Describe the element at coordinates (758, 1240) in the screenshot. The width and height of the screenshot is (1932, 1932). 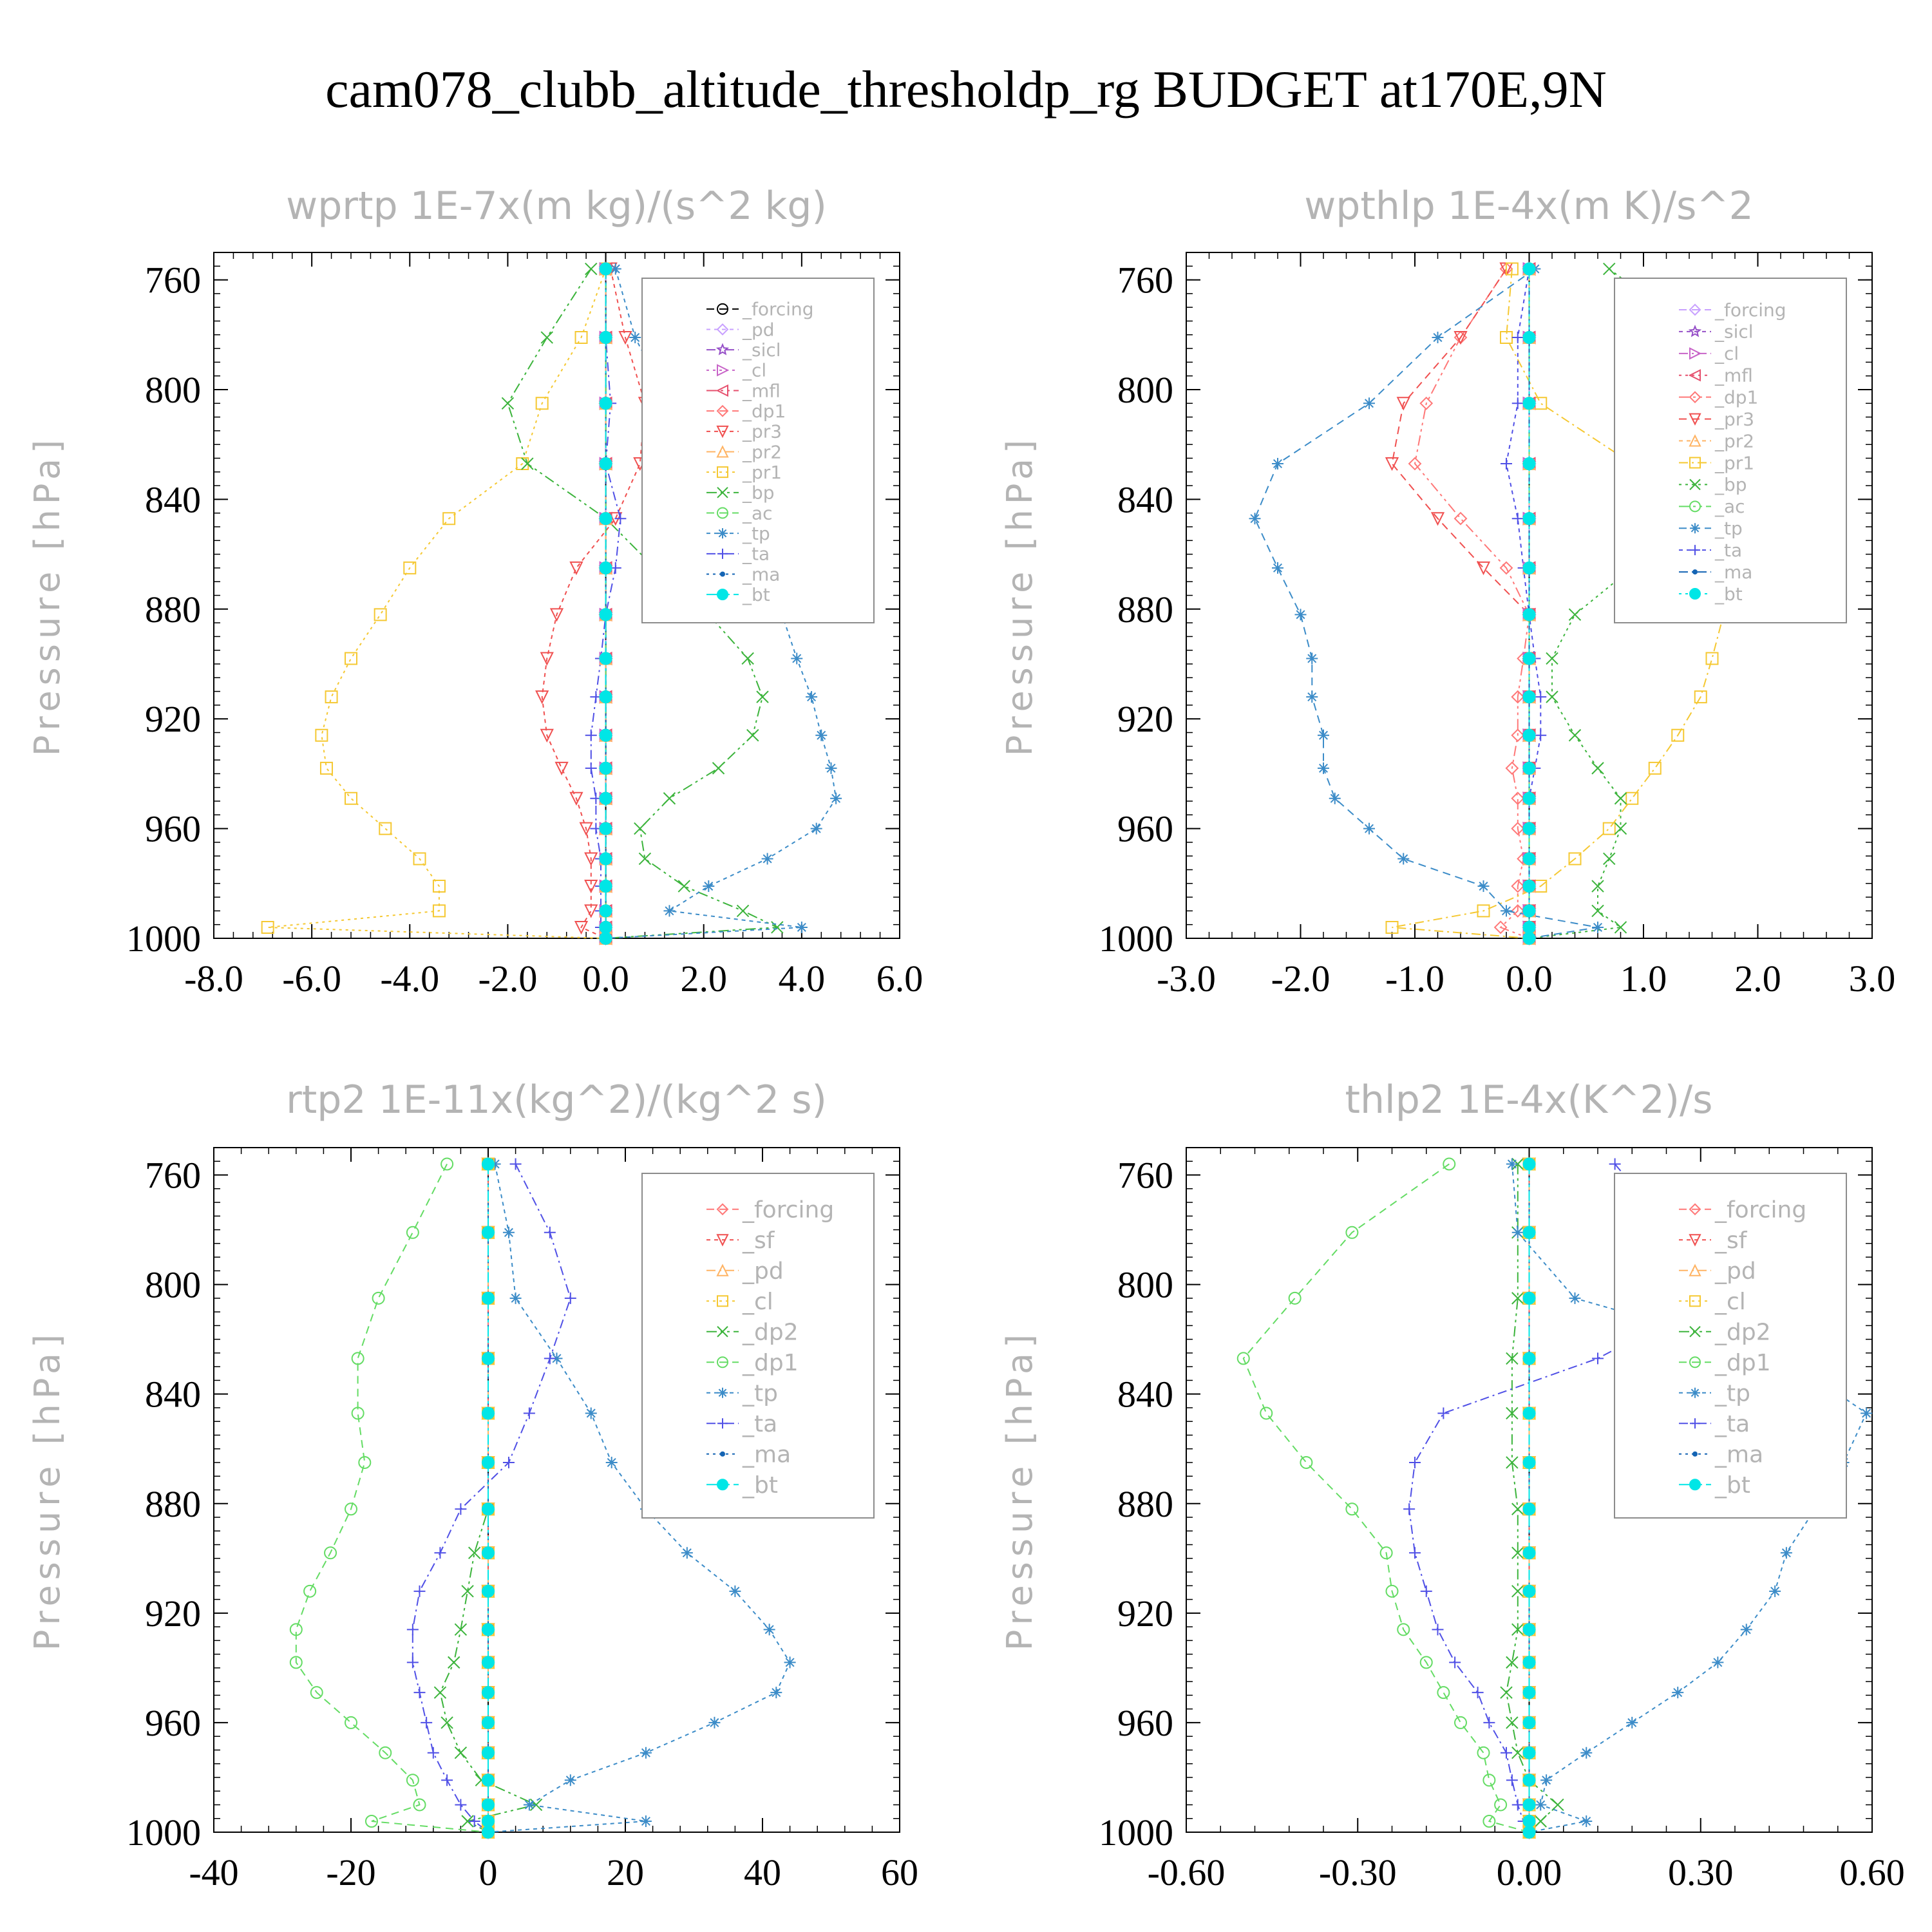
I see `legend-label: _sf` at that location.